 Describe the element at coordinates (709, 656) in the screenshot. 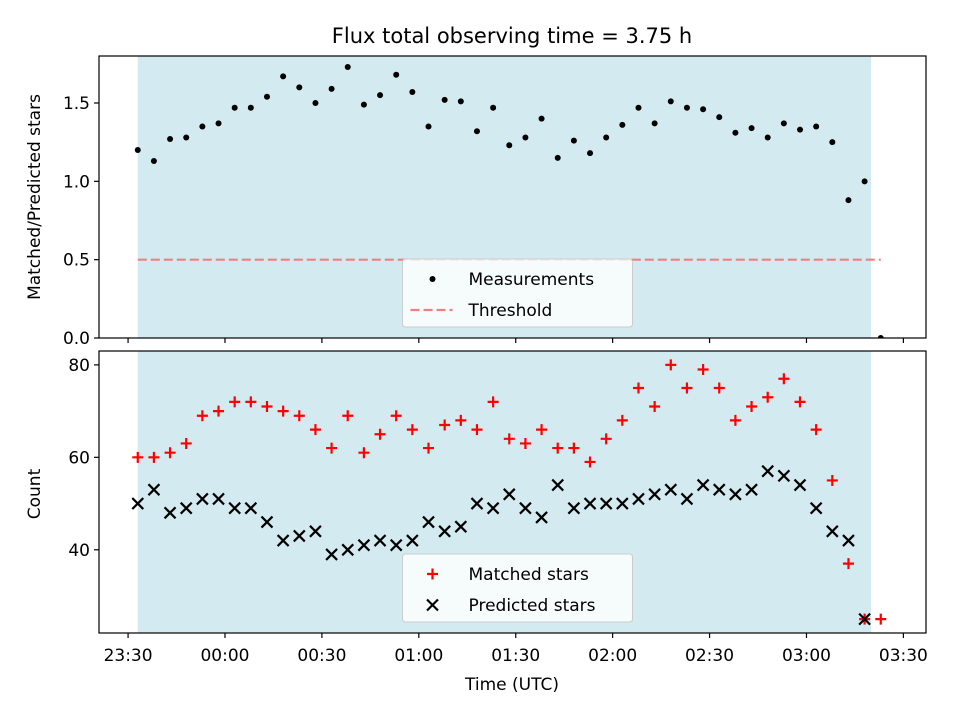

I see `x-tick-label: 02:30` at that location.